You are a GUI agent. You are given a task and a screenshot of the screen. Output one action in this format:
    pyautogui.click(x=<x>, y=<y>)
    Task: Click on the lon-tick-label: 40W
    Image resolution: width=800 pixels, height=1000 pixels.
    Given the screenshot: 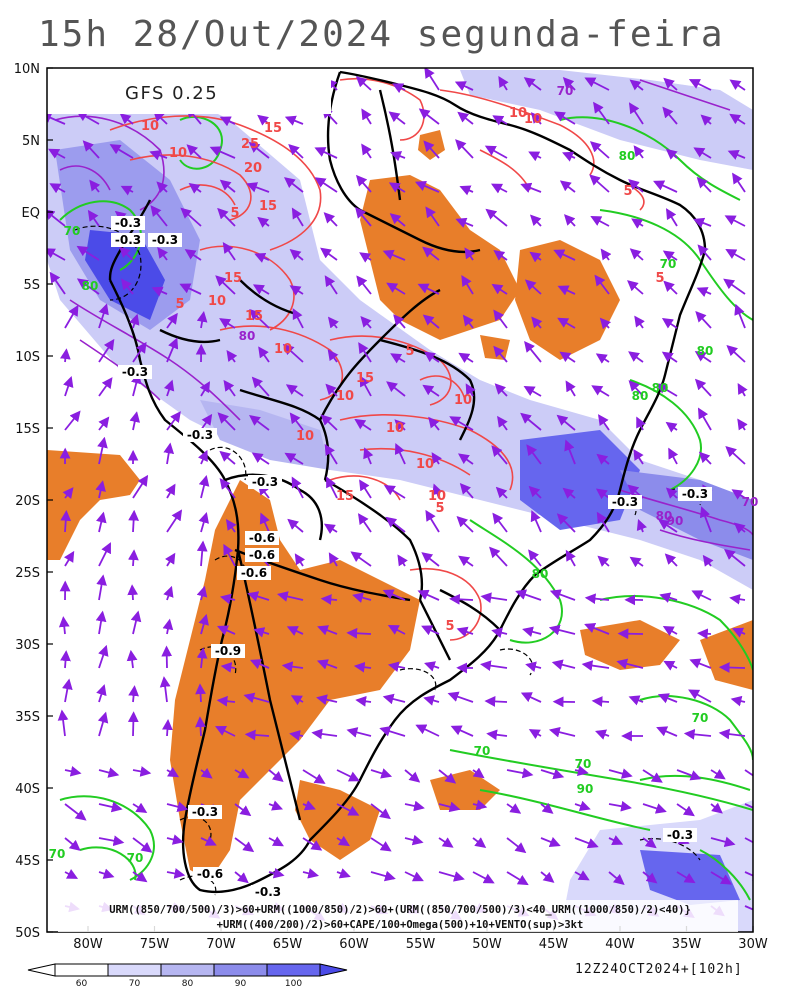 What is the action you would take?
    pyautogui.click(x=620, y=944)
    